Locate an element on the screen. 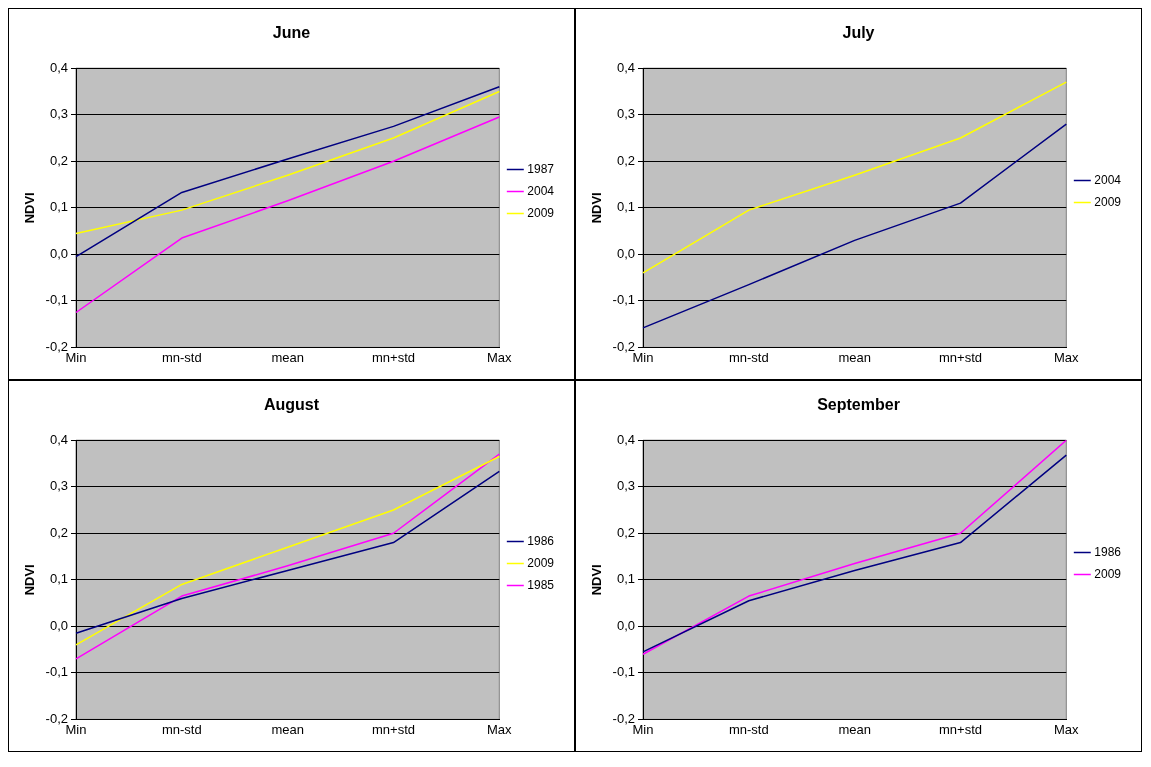  chart-title: June is located at coordinates (291, 33).